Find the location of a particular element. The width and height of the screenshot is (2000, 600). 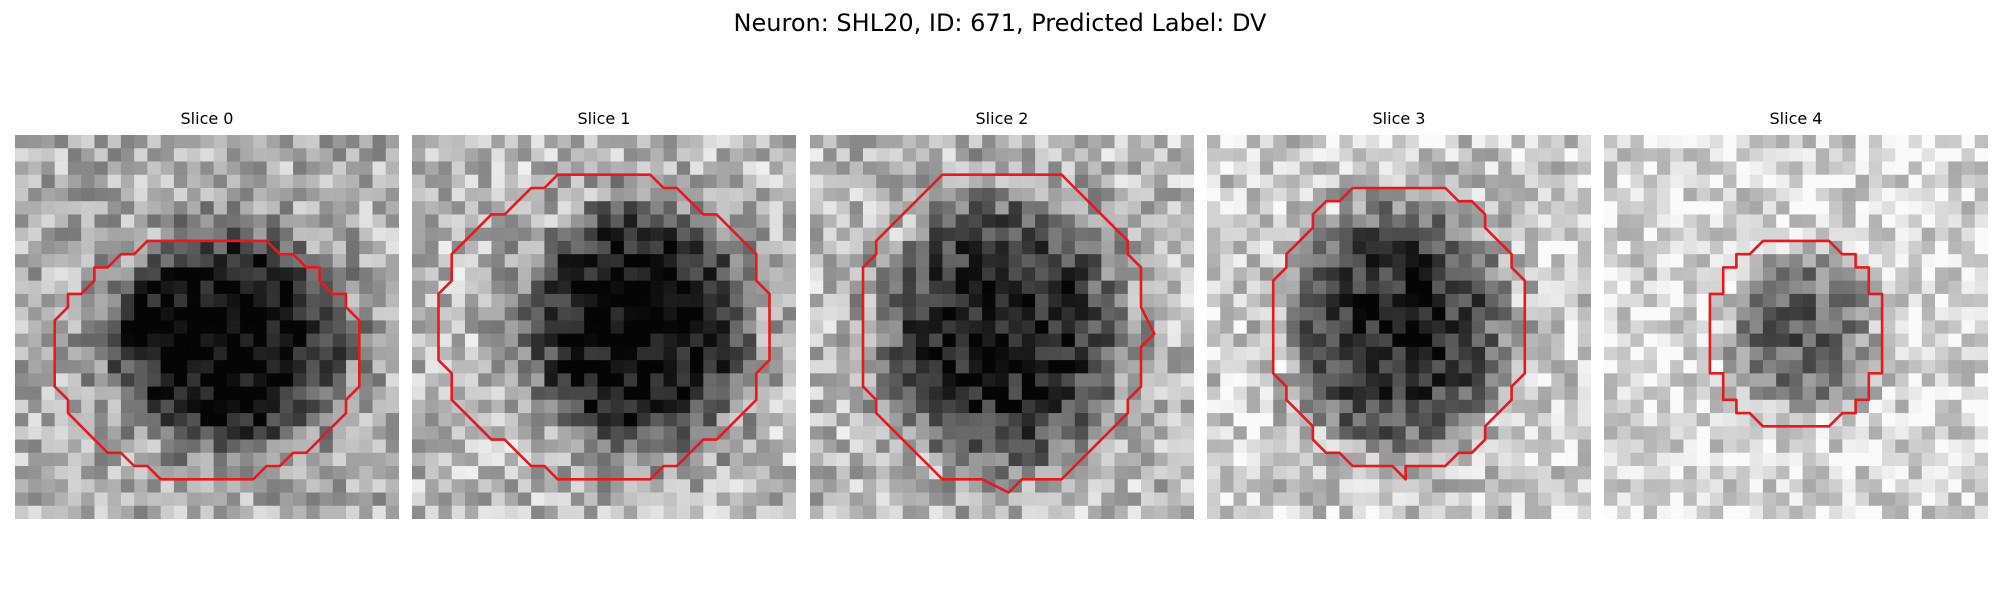

slice-title-4: Slice 4 is located at coordinates (1796, 118).